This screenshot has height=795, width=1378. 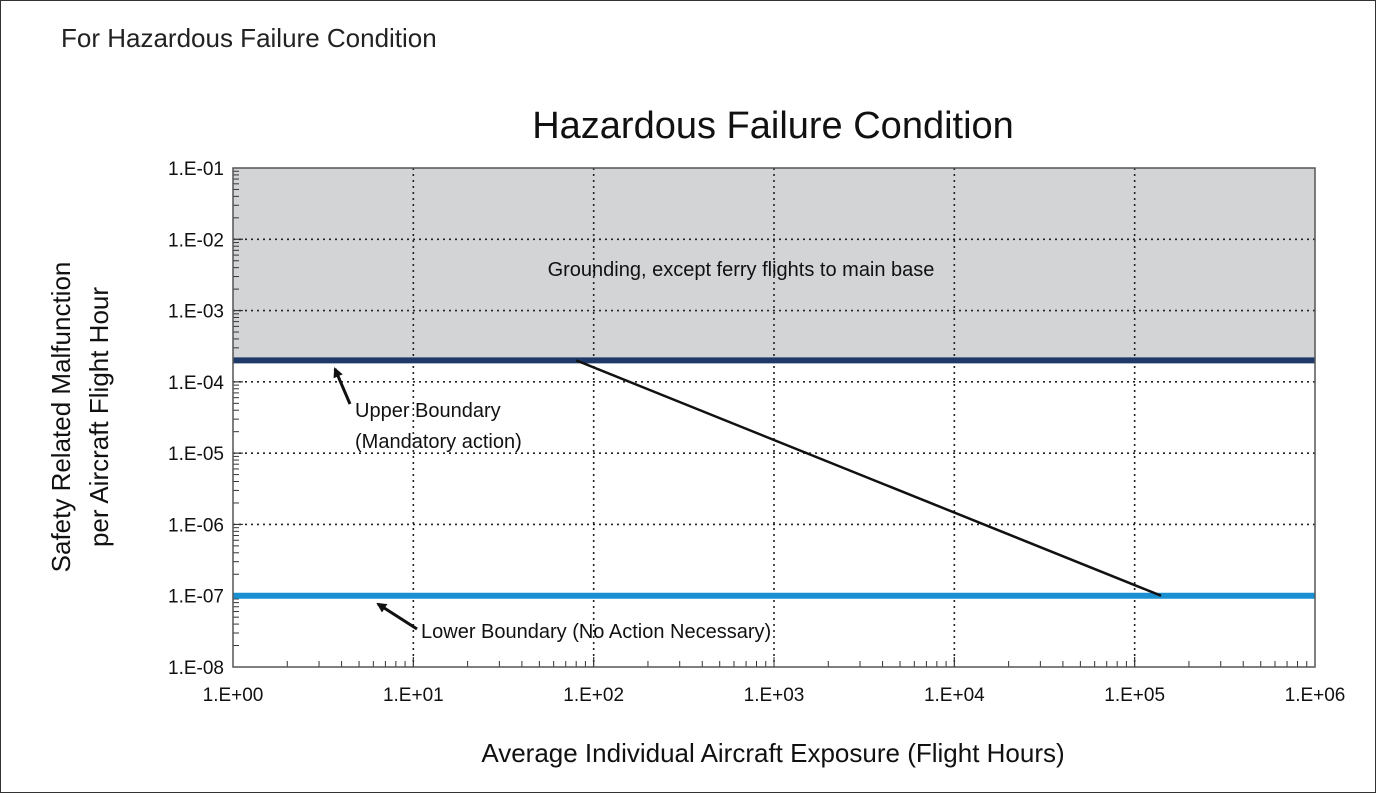 What do you see at coordinates (196, 454) in the screenshot?
I see `y-tick-label: 1.E-05` at bounding box center [196, 454].